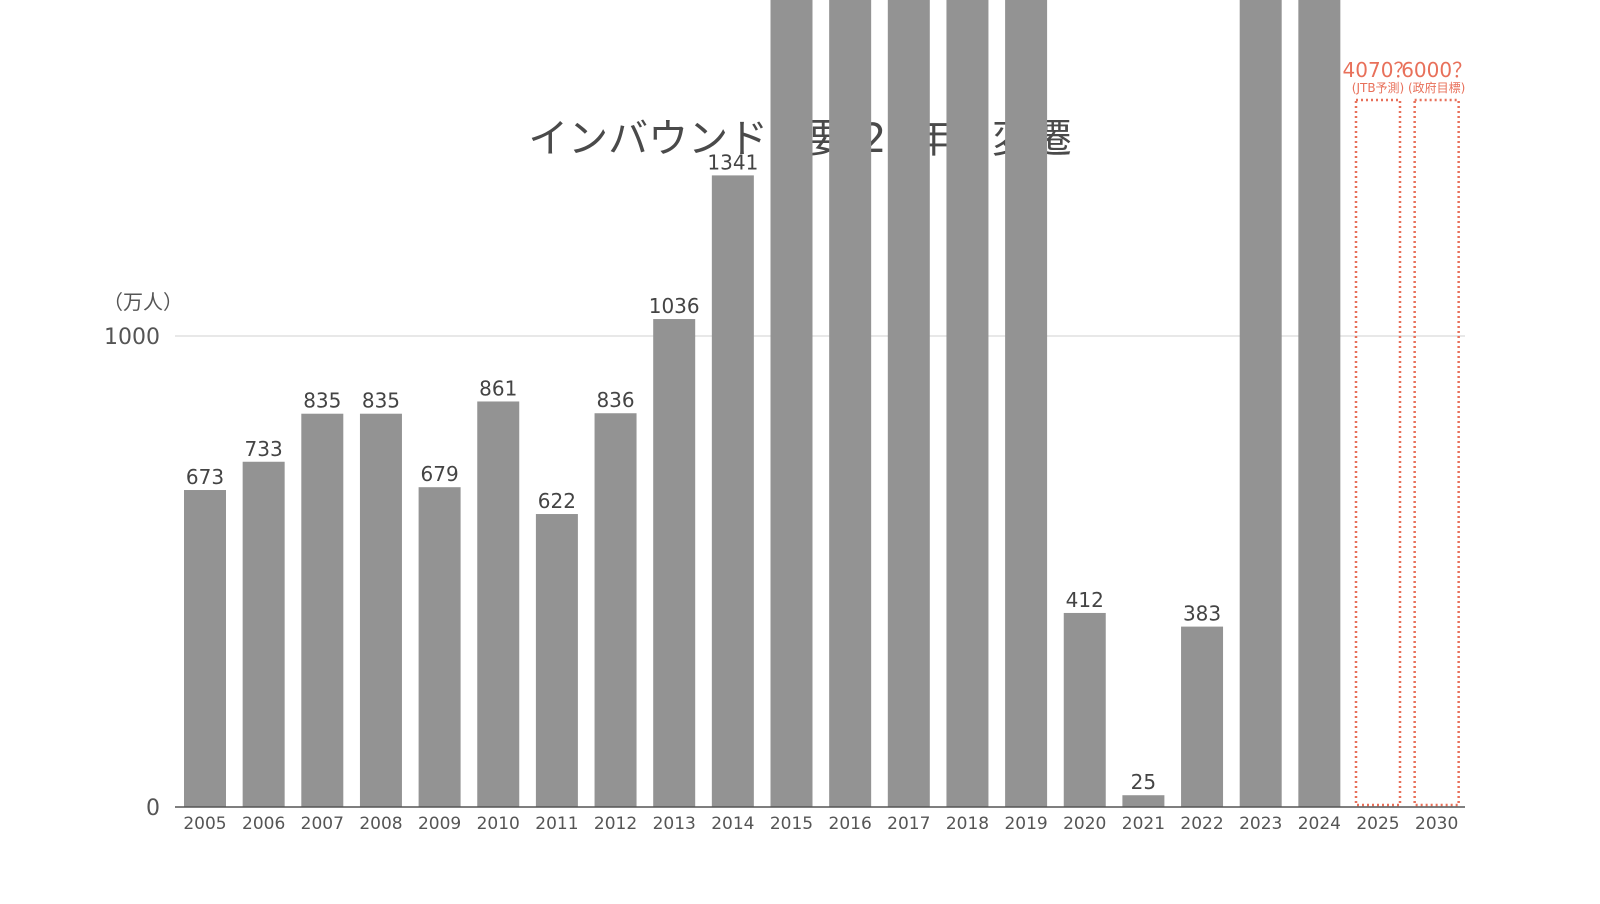 This screenshot has height=904, width=1600. Describe the element at coordinates (556, 824) in the screenshot. I see `x-tick-label: 2011` at that location.